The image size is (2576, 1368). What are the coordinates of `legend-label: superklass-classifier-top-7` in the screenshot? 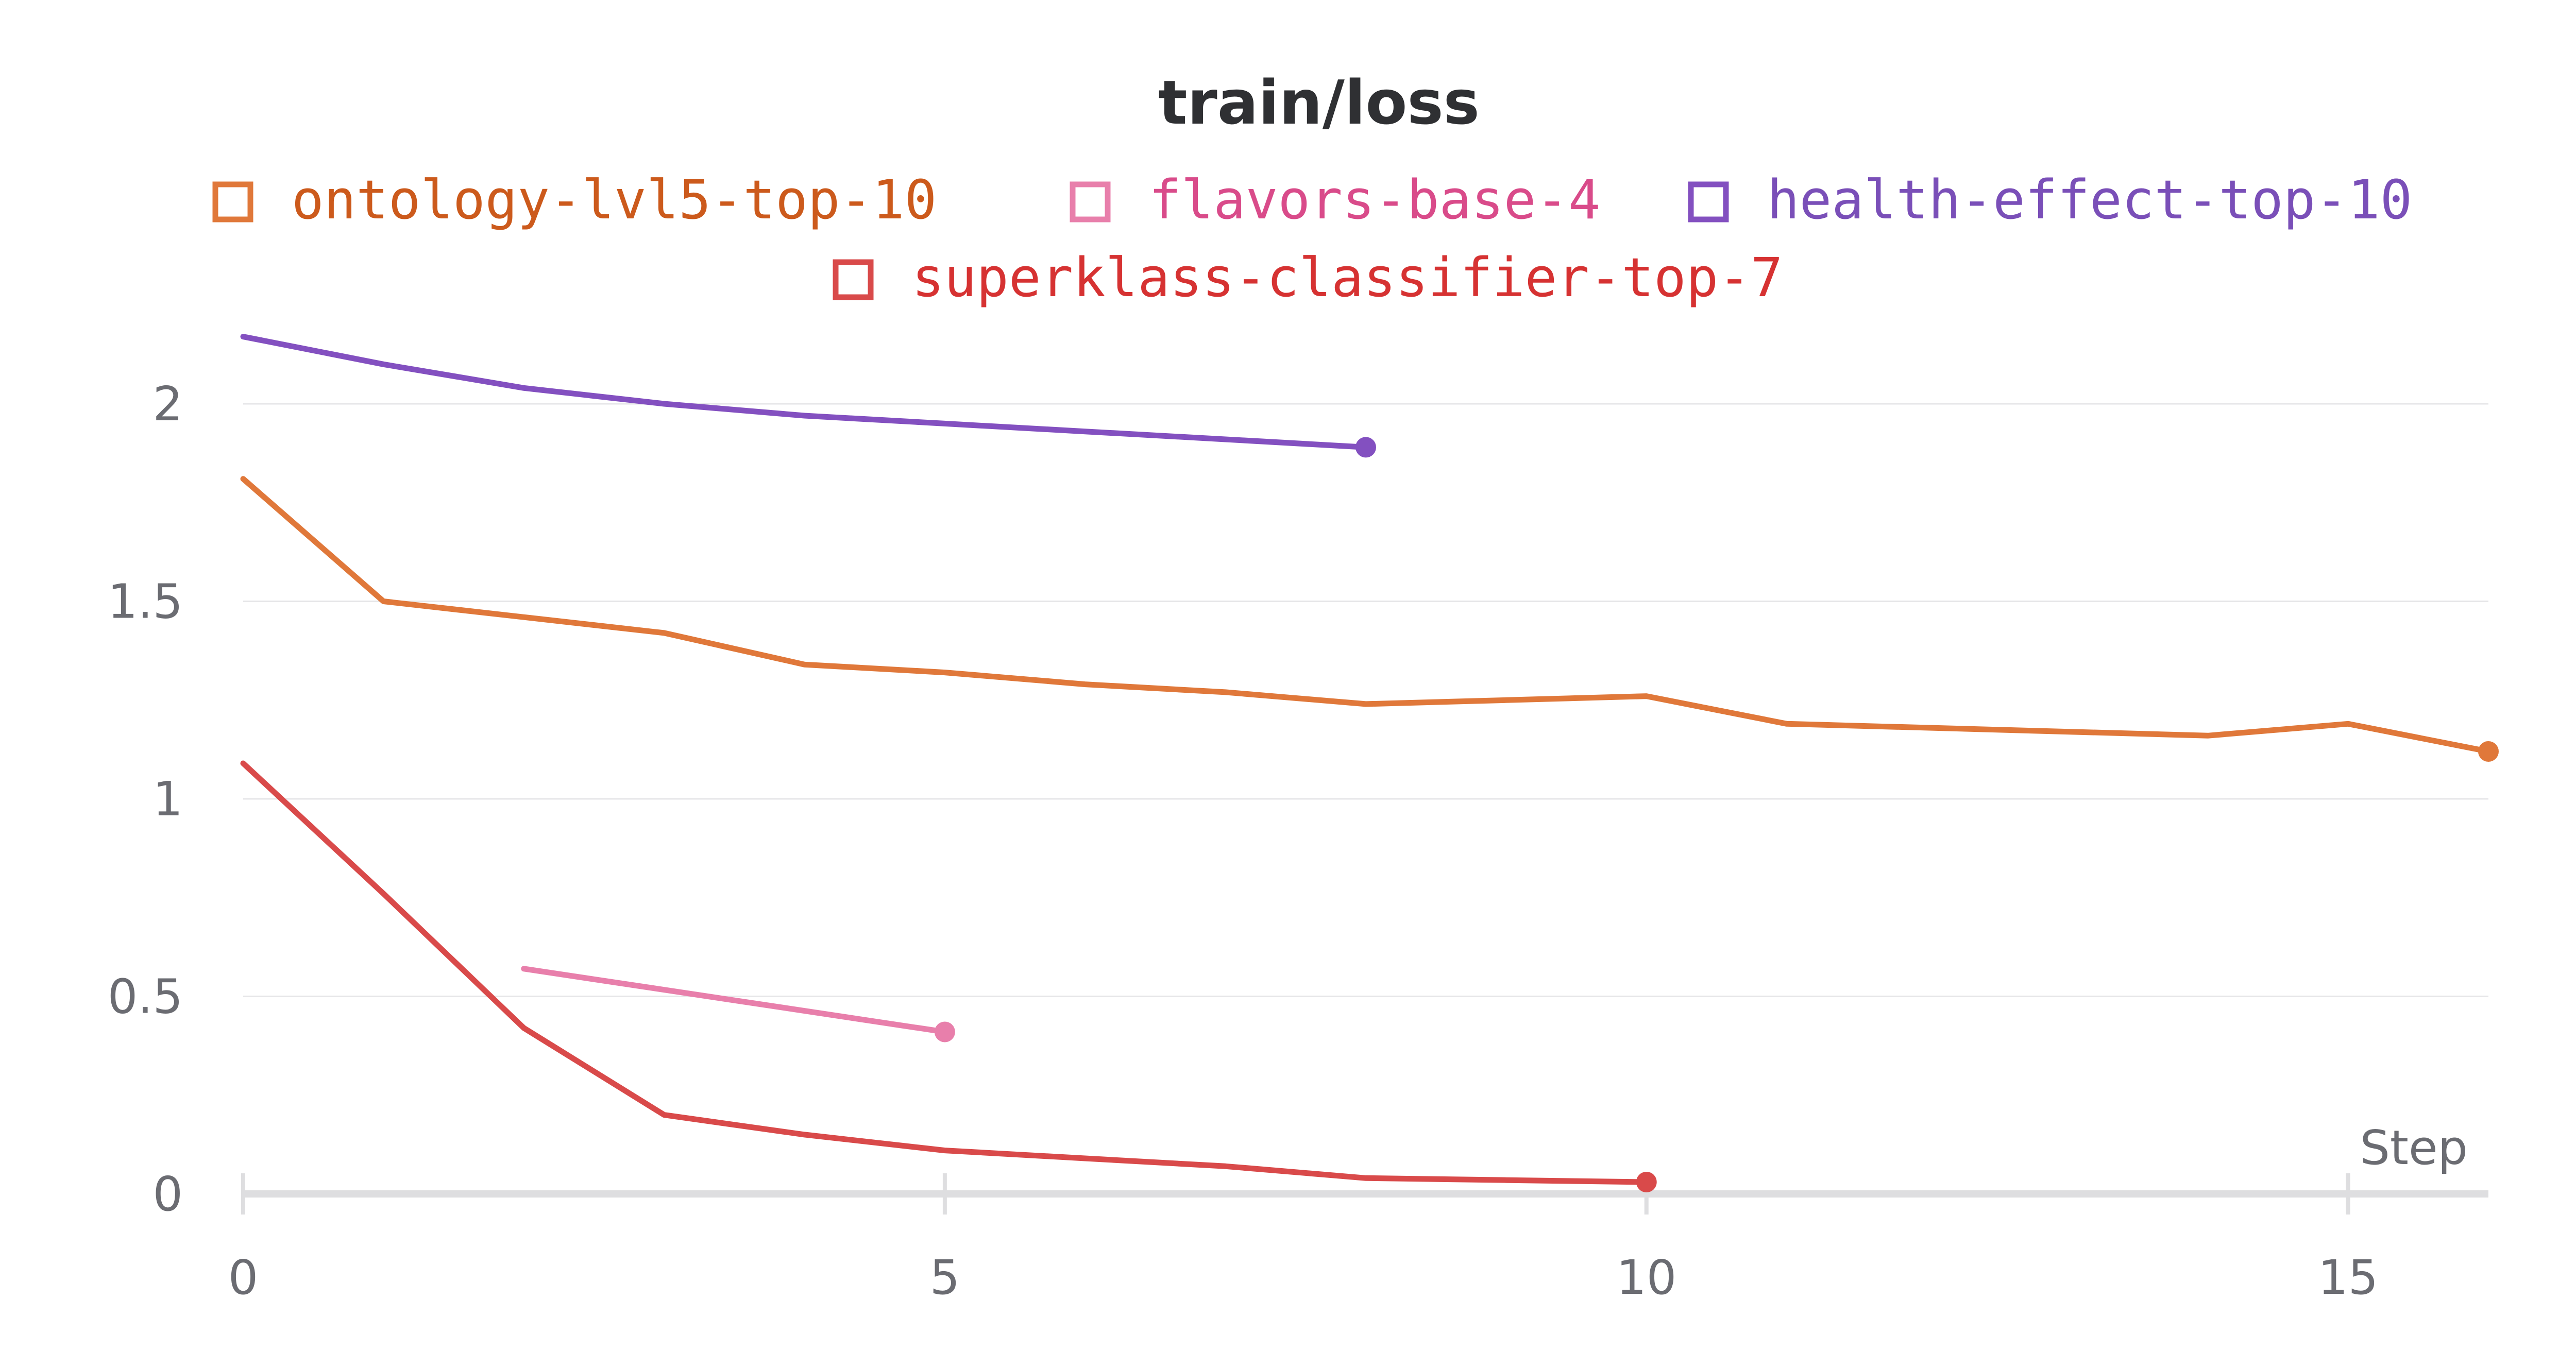 It's located at (1347, 277).